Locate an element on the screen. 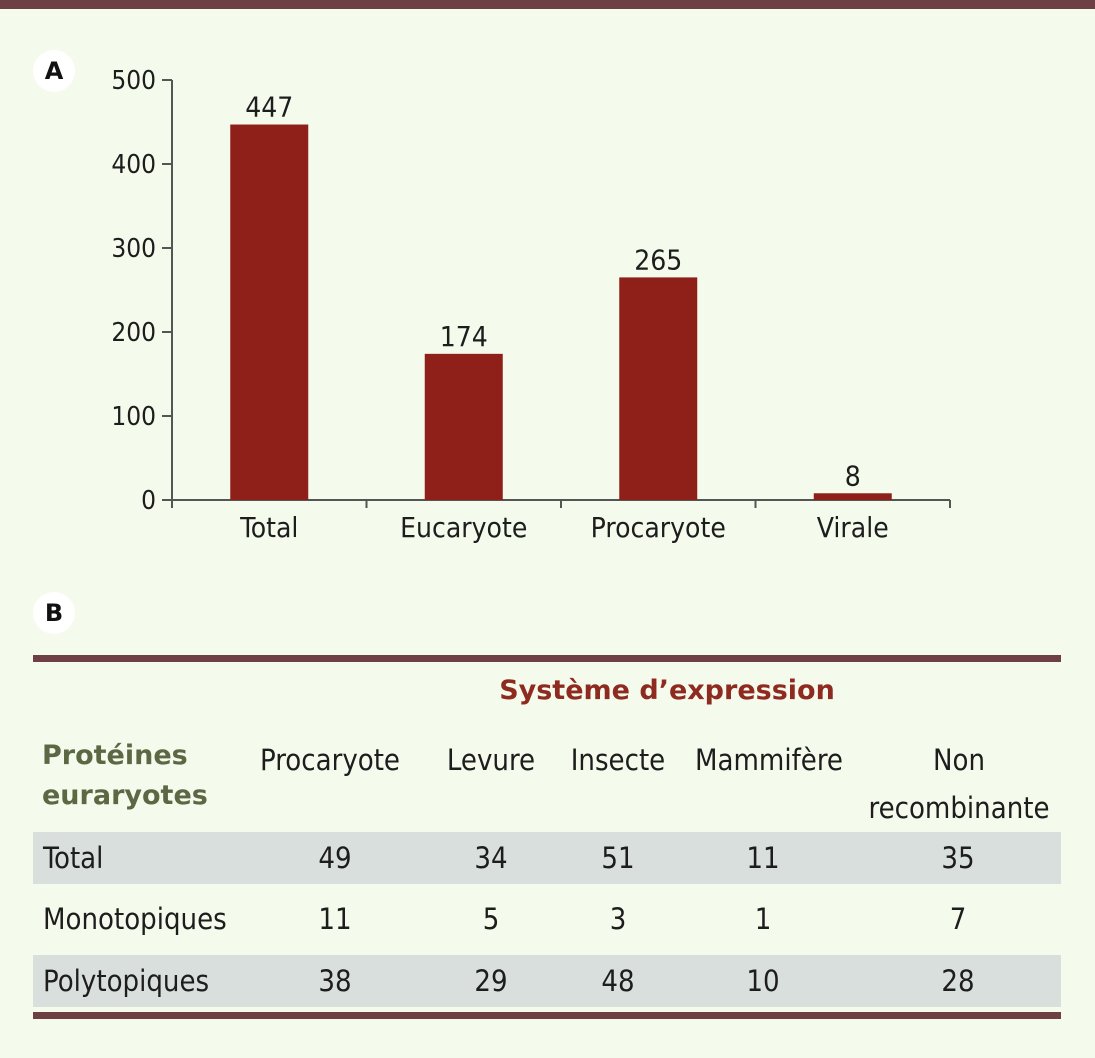  cell-non-recombinante: 7 is located at coordinates (958, 919).